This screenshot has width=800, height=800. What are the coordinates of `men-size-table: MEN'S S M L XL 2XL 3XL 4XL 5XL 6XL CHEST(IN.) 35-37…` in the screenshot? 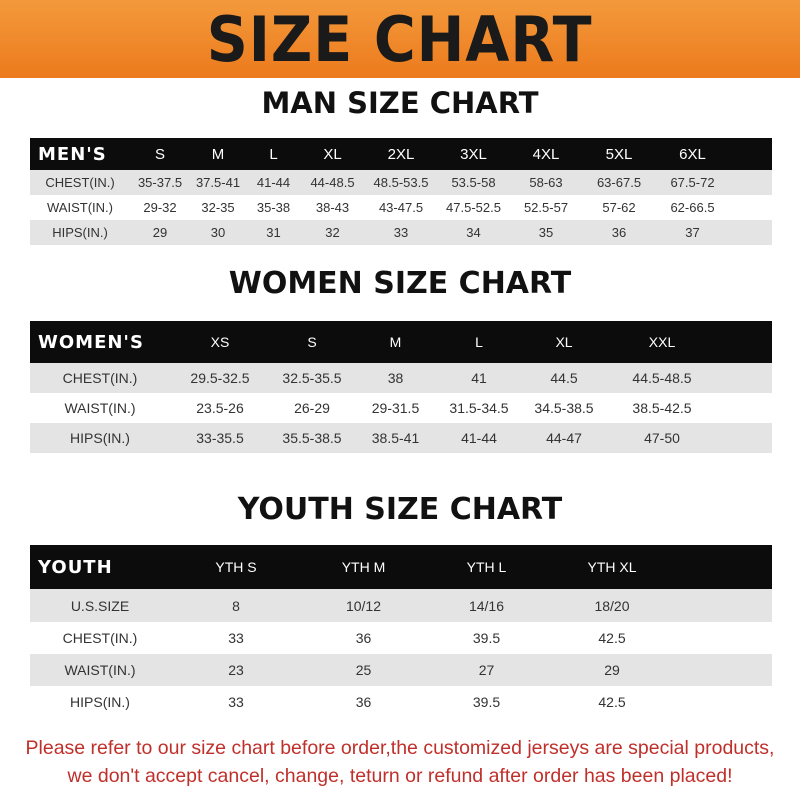 It's located at (401, 191).